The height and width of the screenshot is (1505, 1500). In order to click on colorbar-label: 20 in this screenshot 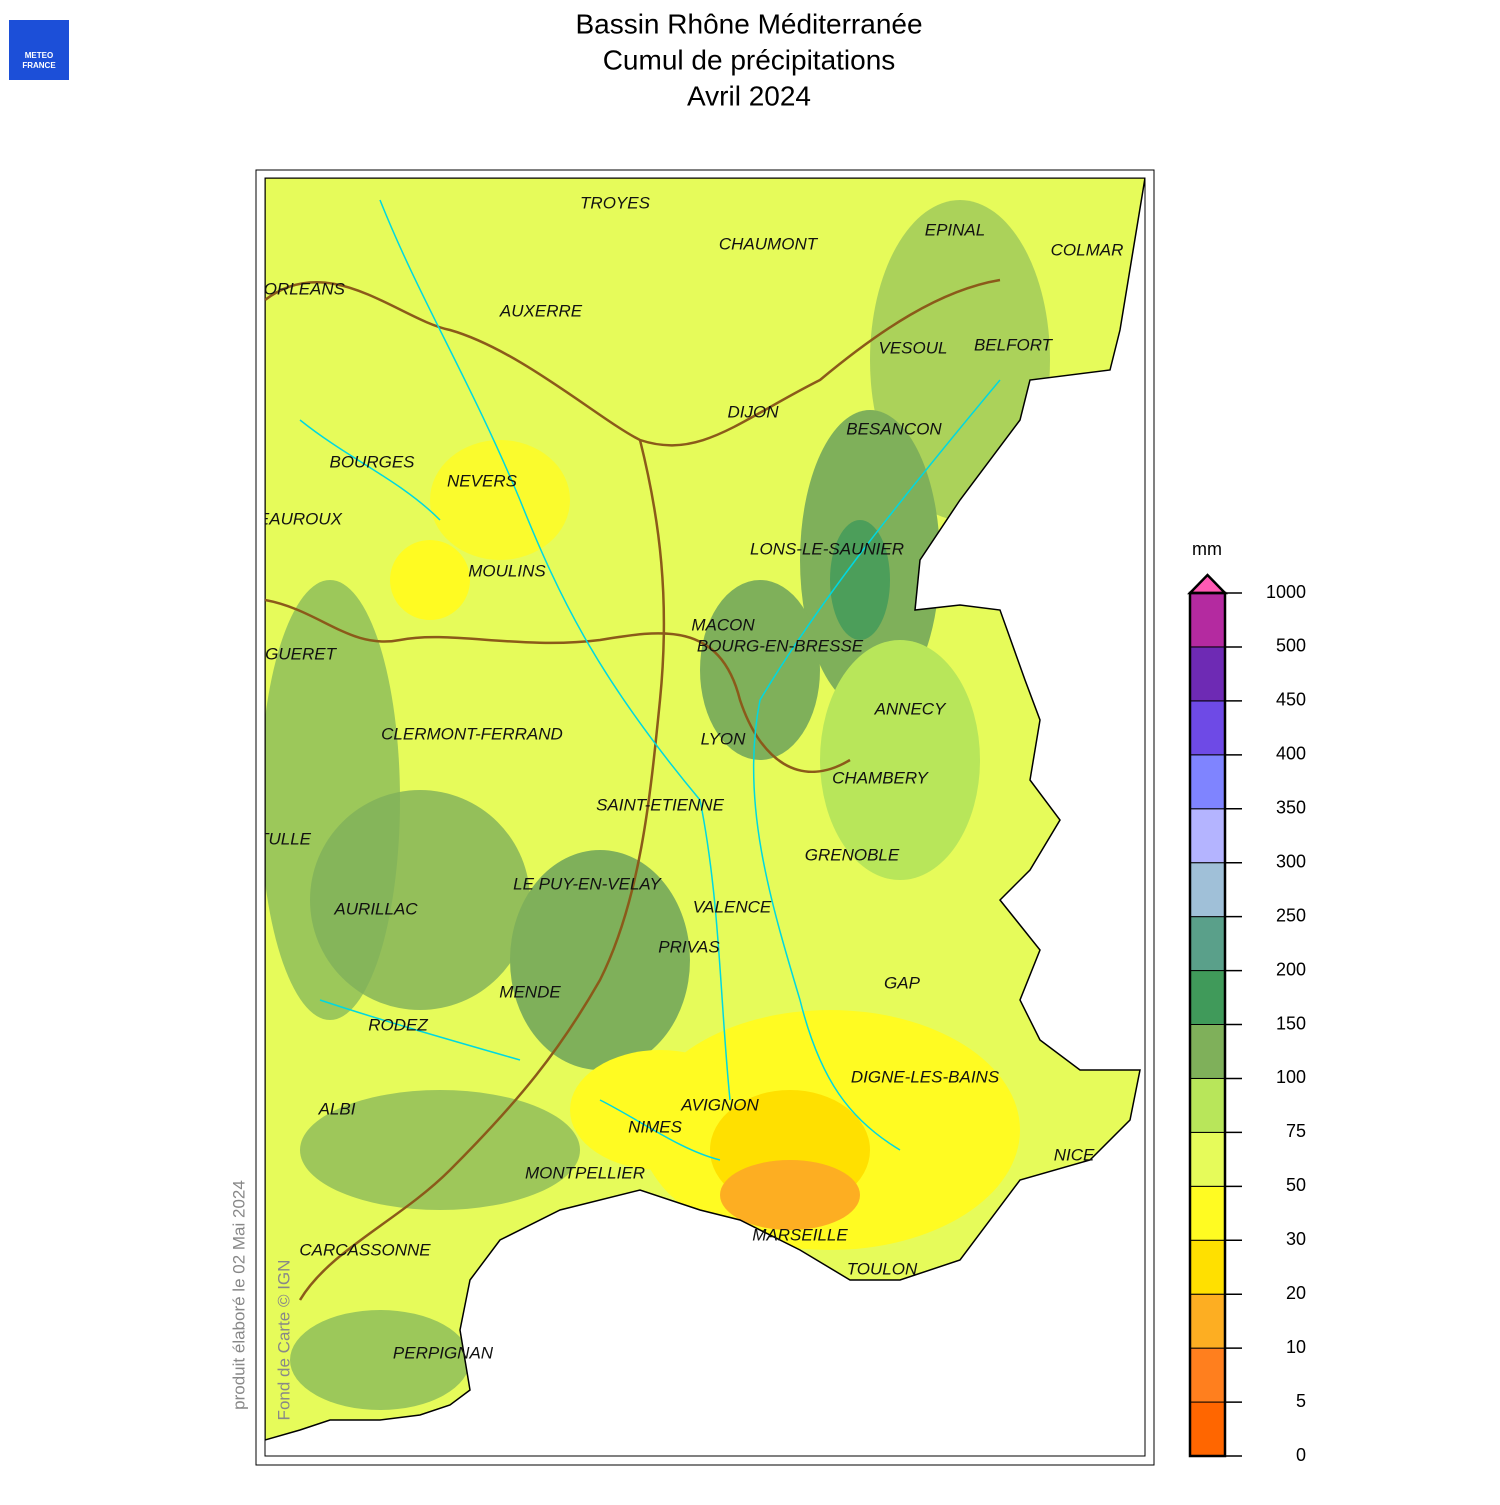, I will do `click(1296, 1293)`.